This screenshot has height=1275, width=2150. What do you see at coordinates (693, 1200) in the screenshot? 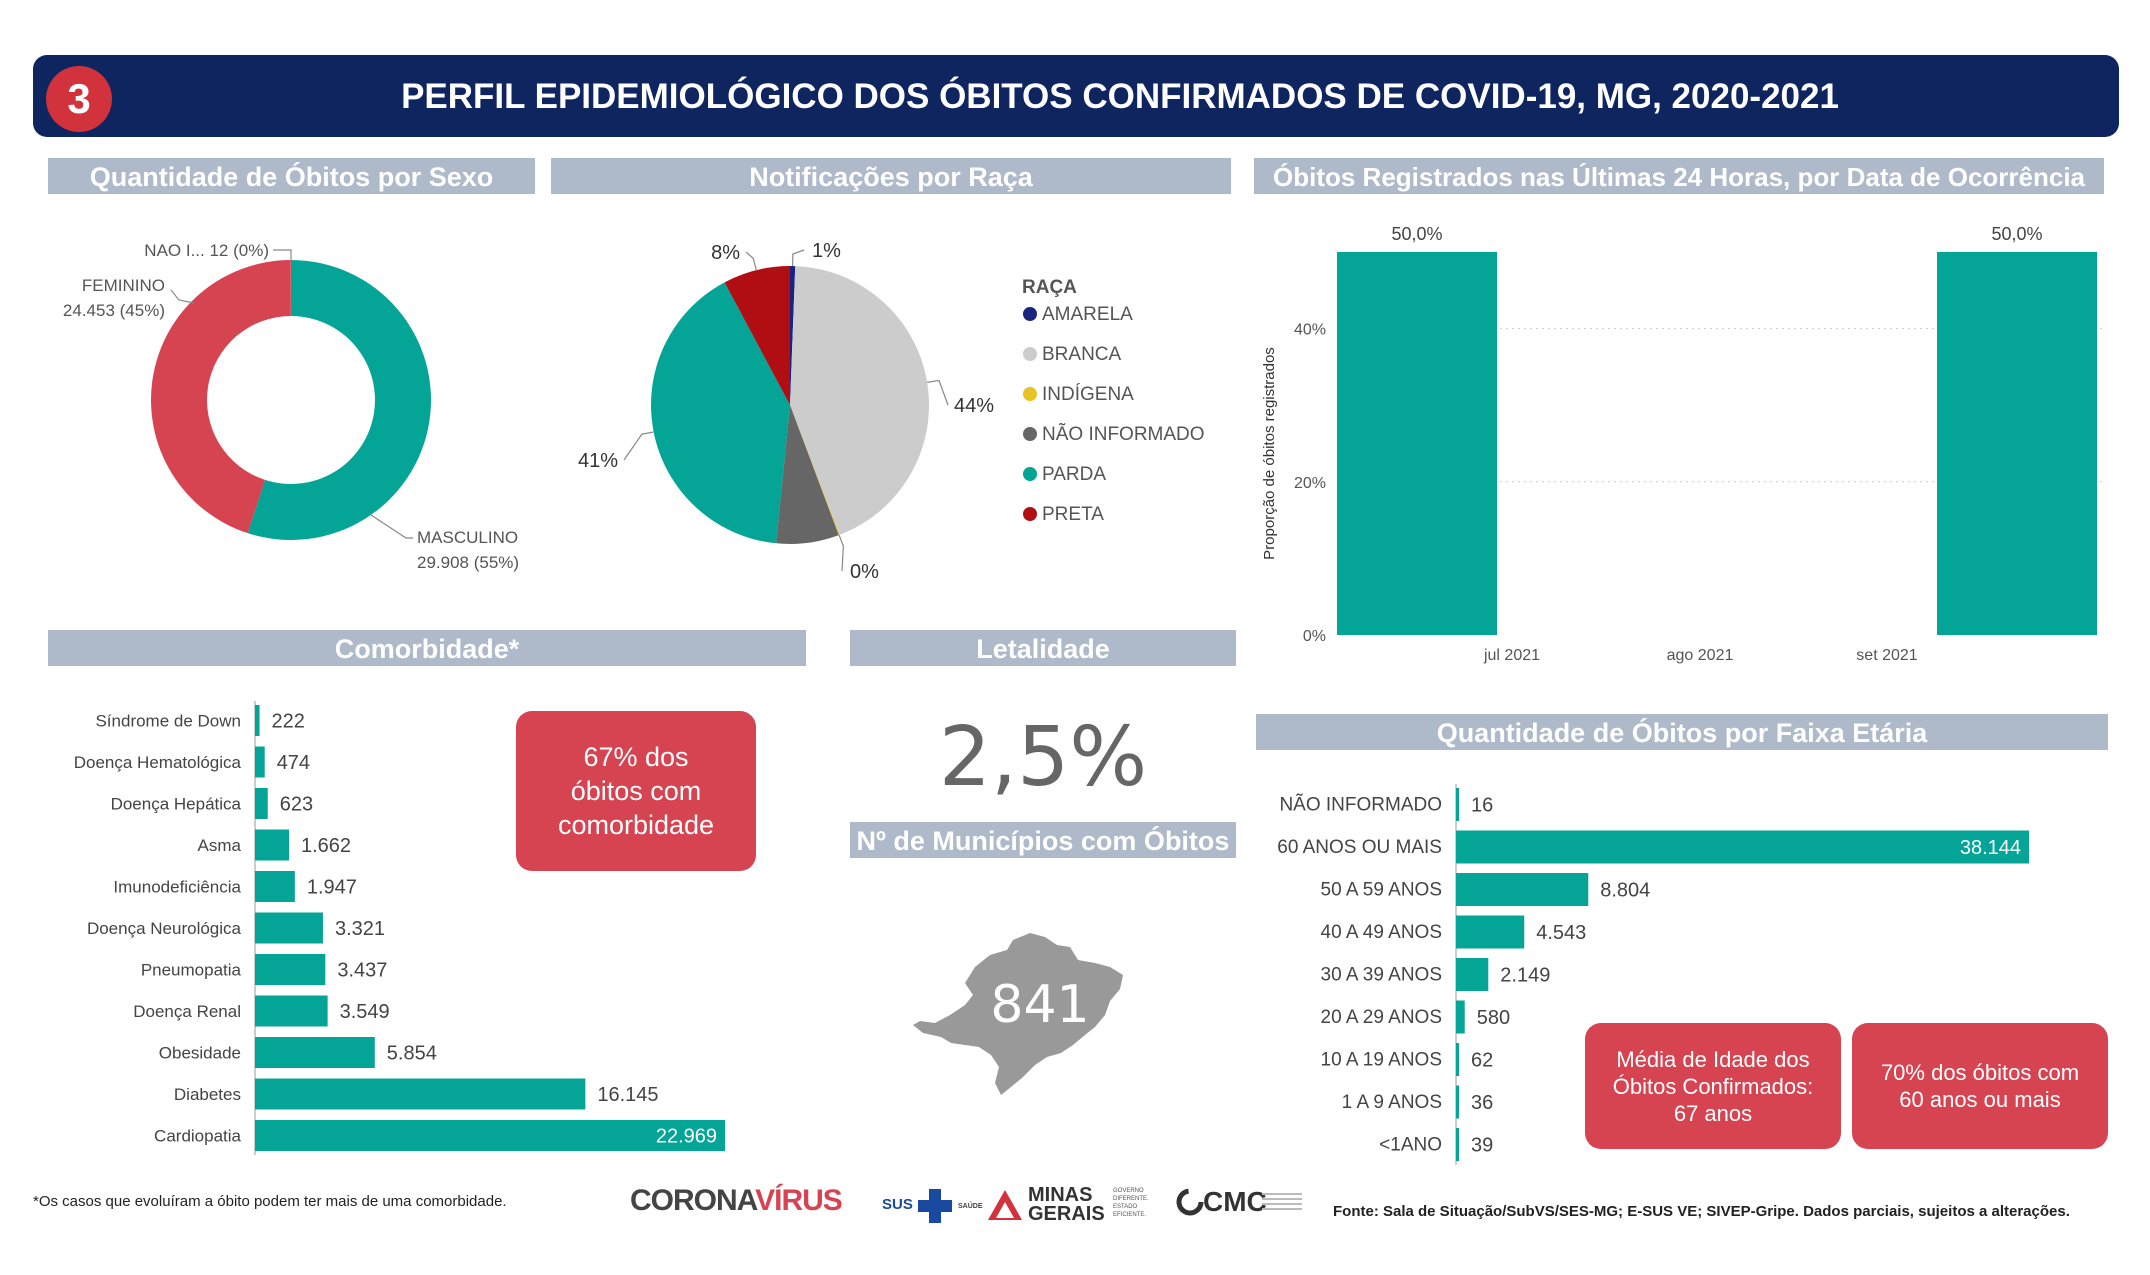
I see `logo-text: CORONA` at bounding box center [693, 1200].